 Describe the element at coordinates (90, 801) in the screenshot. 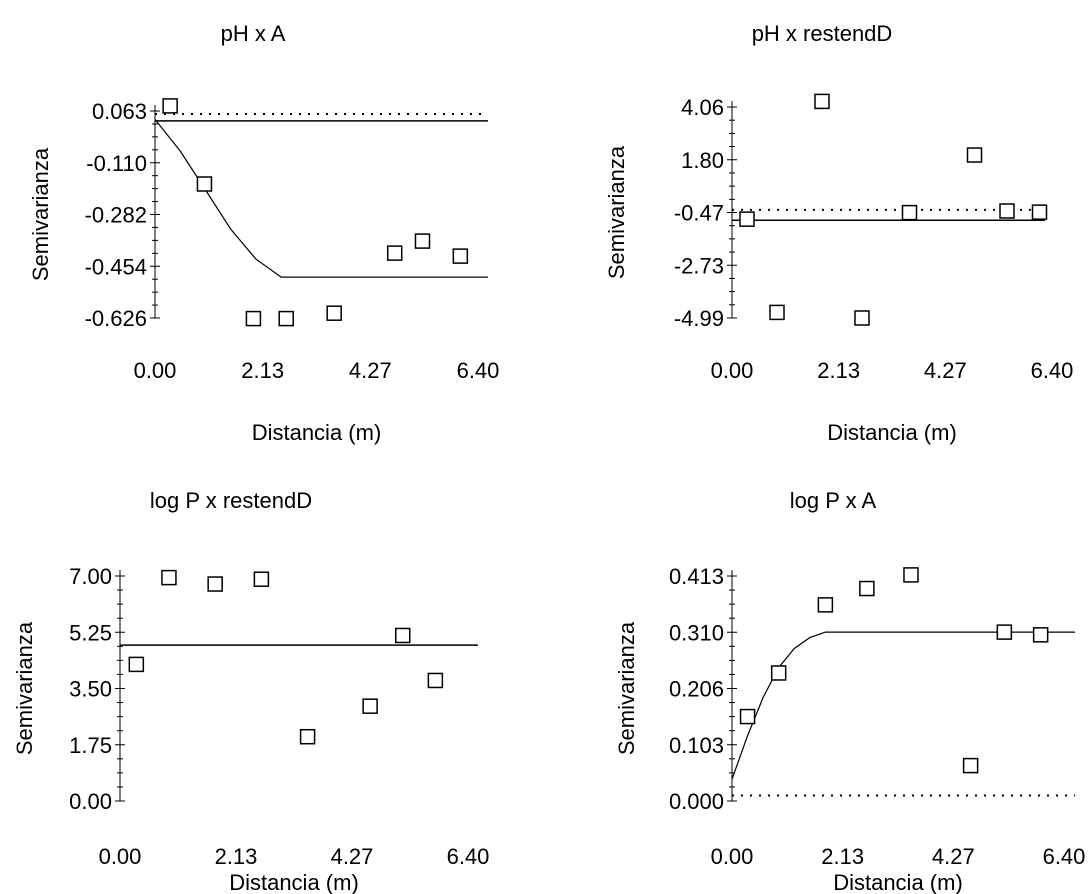

I see `y-tick-label: 0.00` at that location.